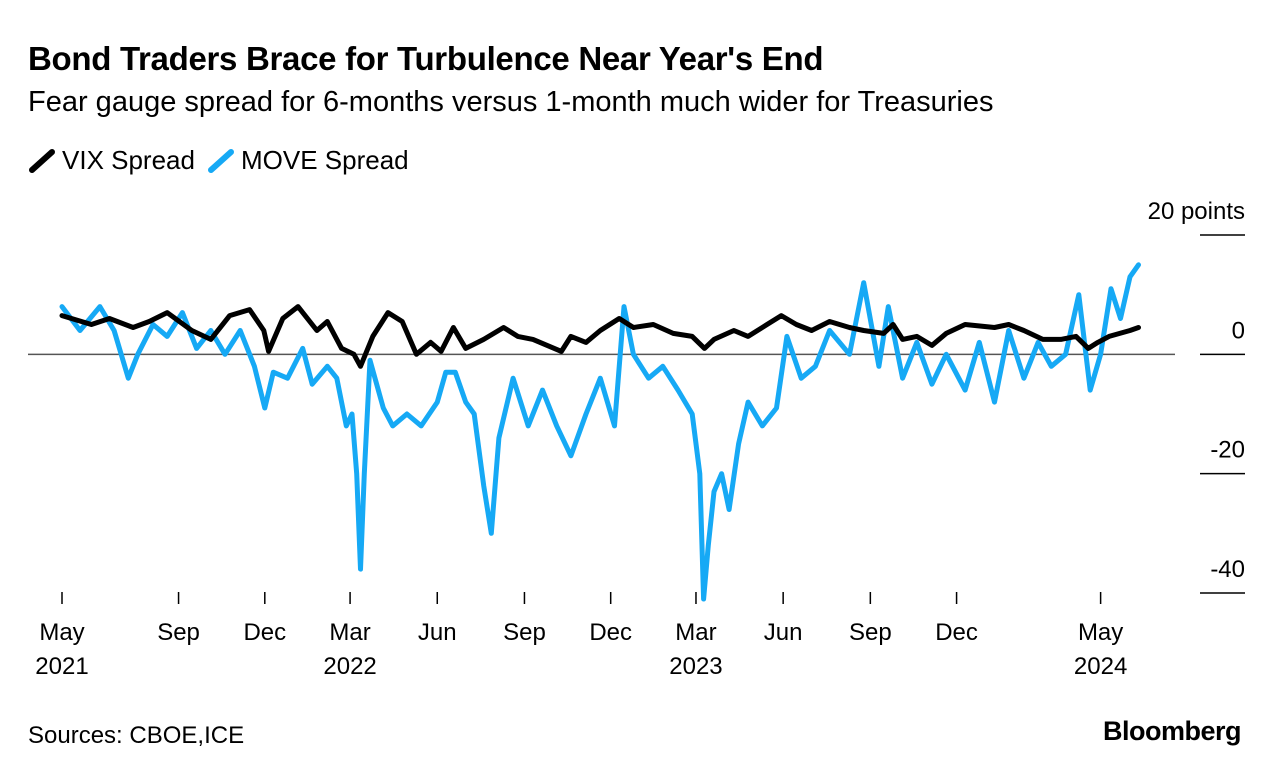  I want to click on bloomberg-logo: Bloomberg, so click(1172, 731).